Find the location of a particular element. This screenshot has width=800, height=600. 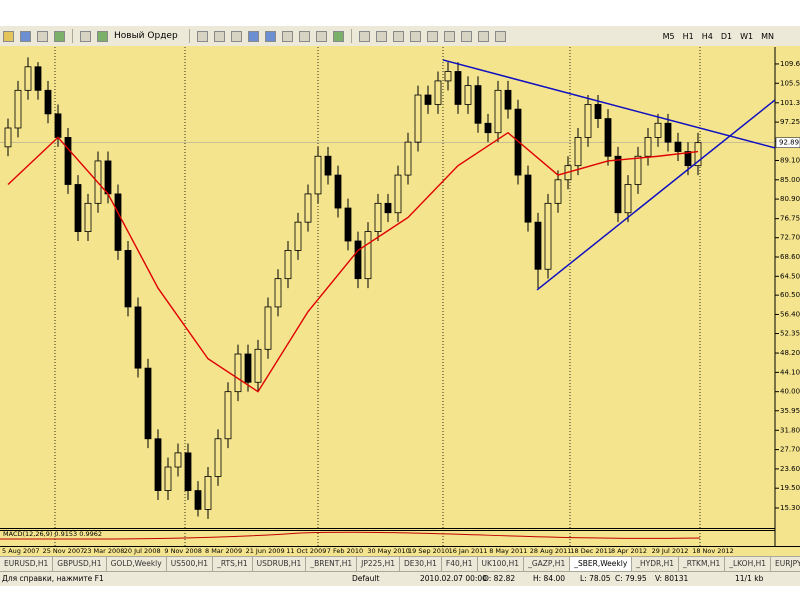

y-tick-label: 44.10 is located at coordinates (790, 372).